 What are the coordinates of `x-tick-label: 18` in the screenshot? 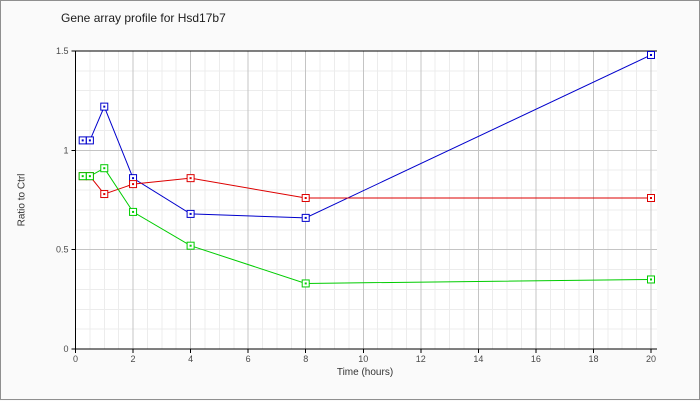 It's located at (593, 359).